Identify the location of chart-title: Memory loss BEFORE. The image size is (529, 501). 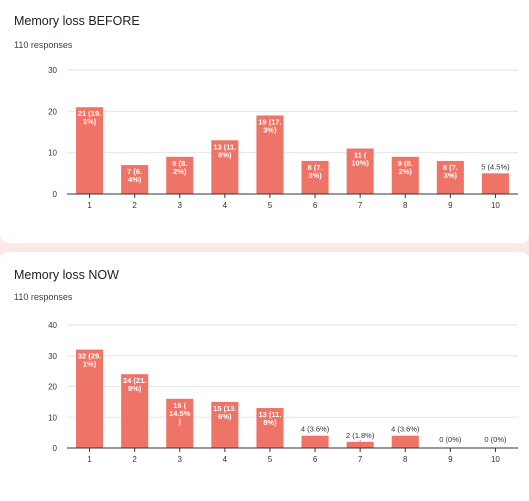
(77, 21).